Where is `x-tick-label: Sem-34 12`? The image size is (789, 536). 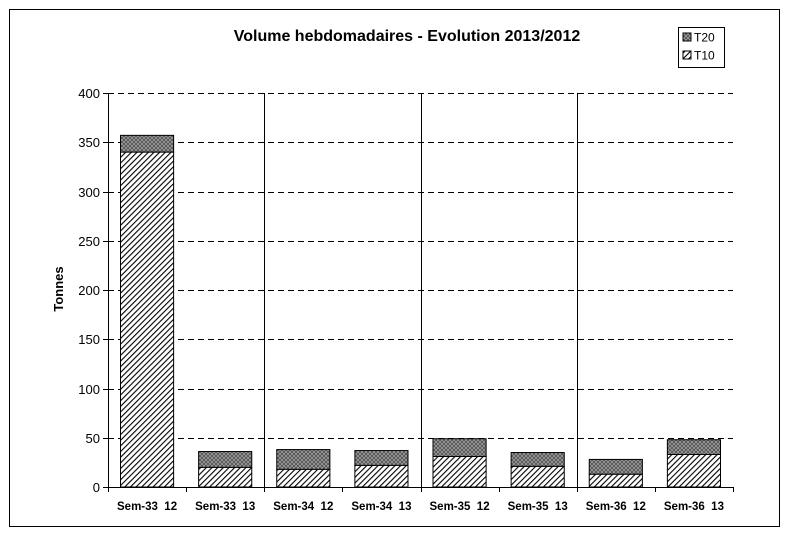 x-tick-label: Sem-34 12 is located at coordinates (303, 507).